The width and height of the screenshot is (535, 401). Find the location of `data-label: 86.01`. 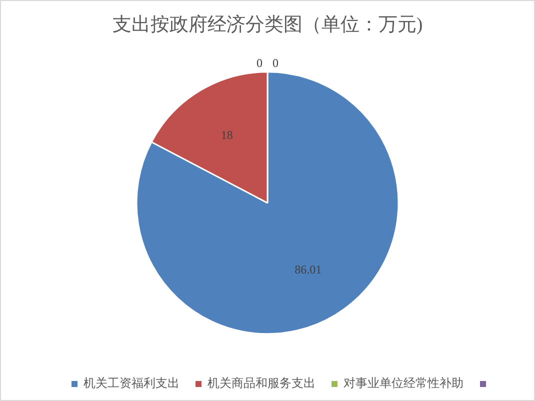

data-label: 86.01 is located at coordinates (308, 269).